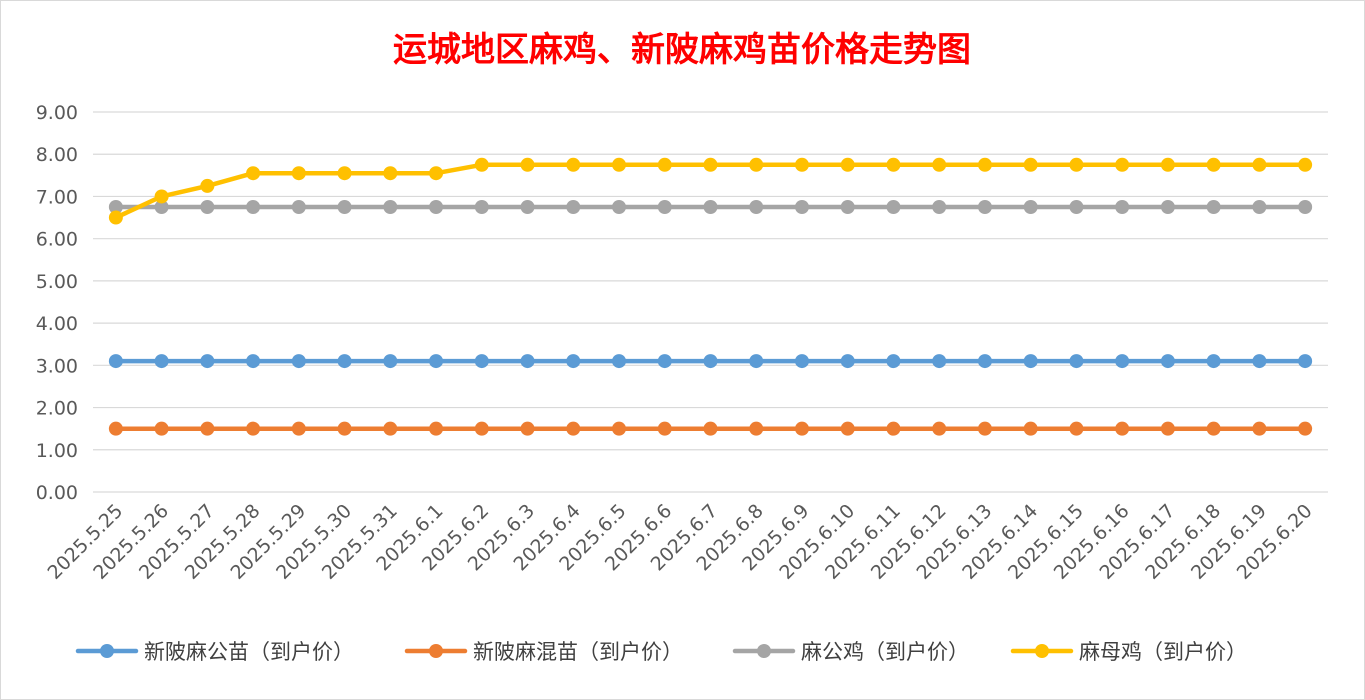  What do you see at coordinates (214, 652) in the screenshot?
I see `legend-item: 新陂麻公苗（到户价）` at bounding box center [214, 652].